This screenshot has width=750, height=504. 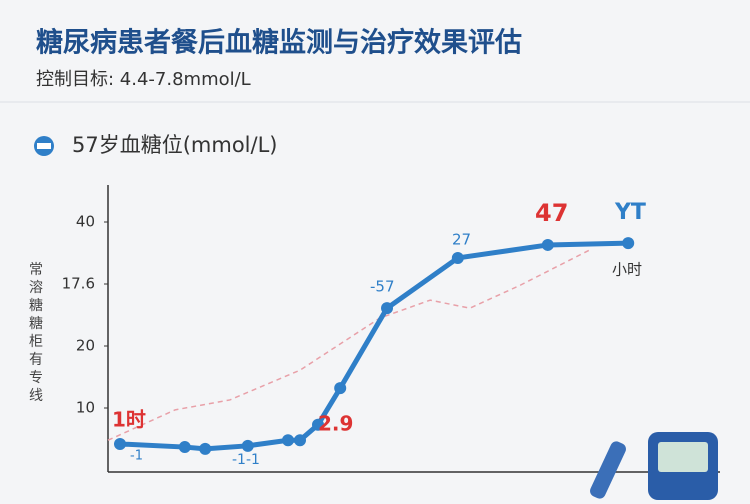 I want to click on y-tick-label: 10, so click(x=85, y=408).